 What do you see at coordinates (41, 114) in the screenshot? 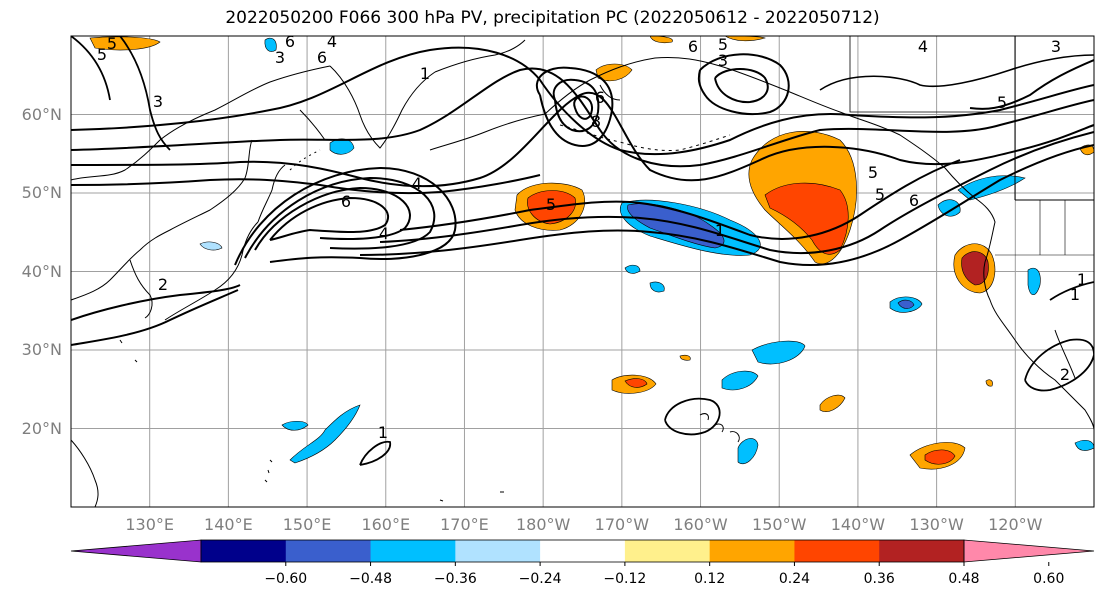
I see `latitude-label: 60°N` at bounding box center [41, 114].